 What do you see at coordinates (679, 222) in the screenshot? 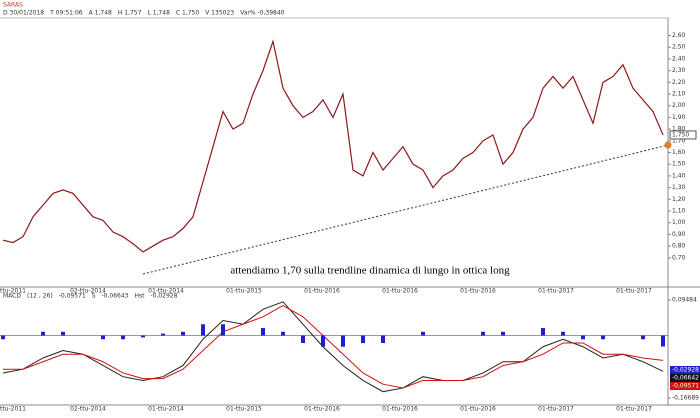
I see `y-tick-label: 1,00` at bounding box center [679, 222].